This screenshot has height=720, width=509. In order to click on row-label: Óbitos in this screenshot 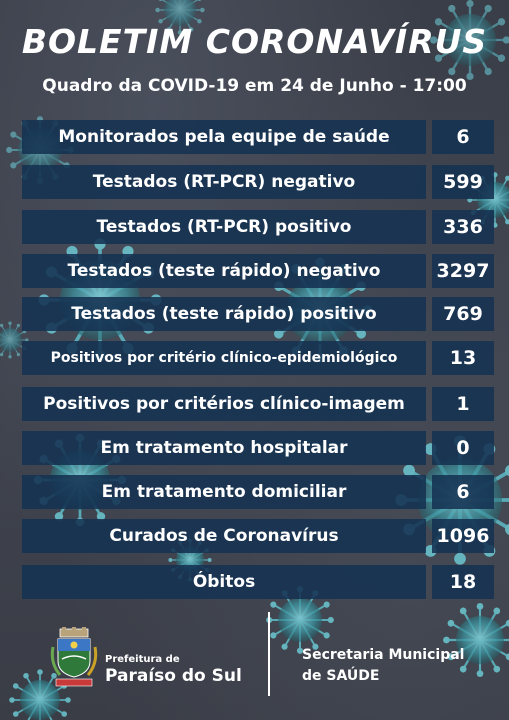, I will do `click(224, 582)`.